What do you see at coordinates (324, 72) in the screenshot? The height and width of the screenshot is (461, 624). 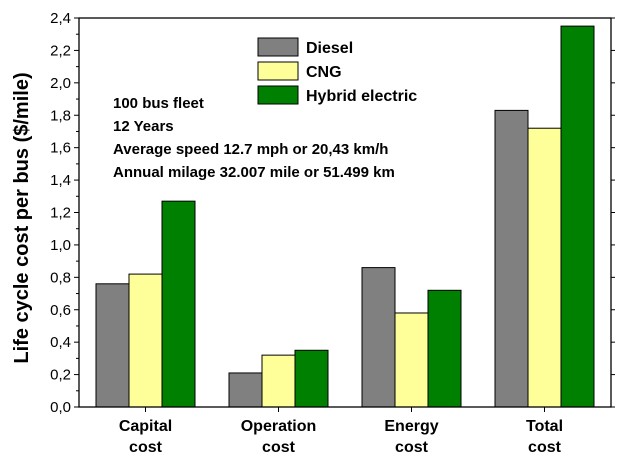 I see `legend-label-cng: CNG` at bounding box center [324, 72].